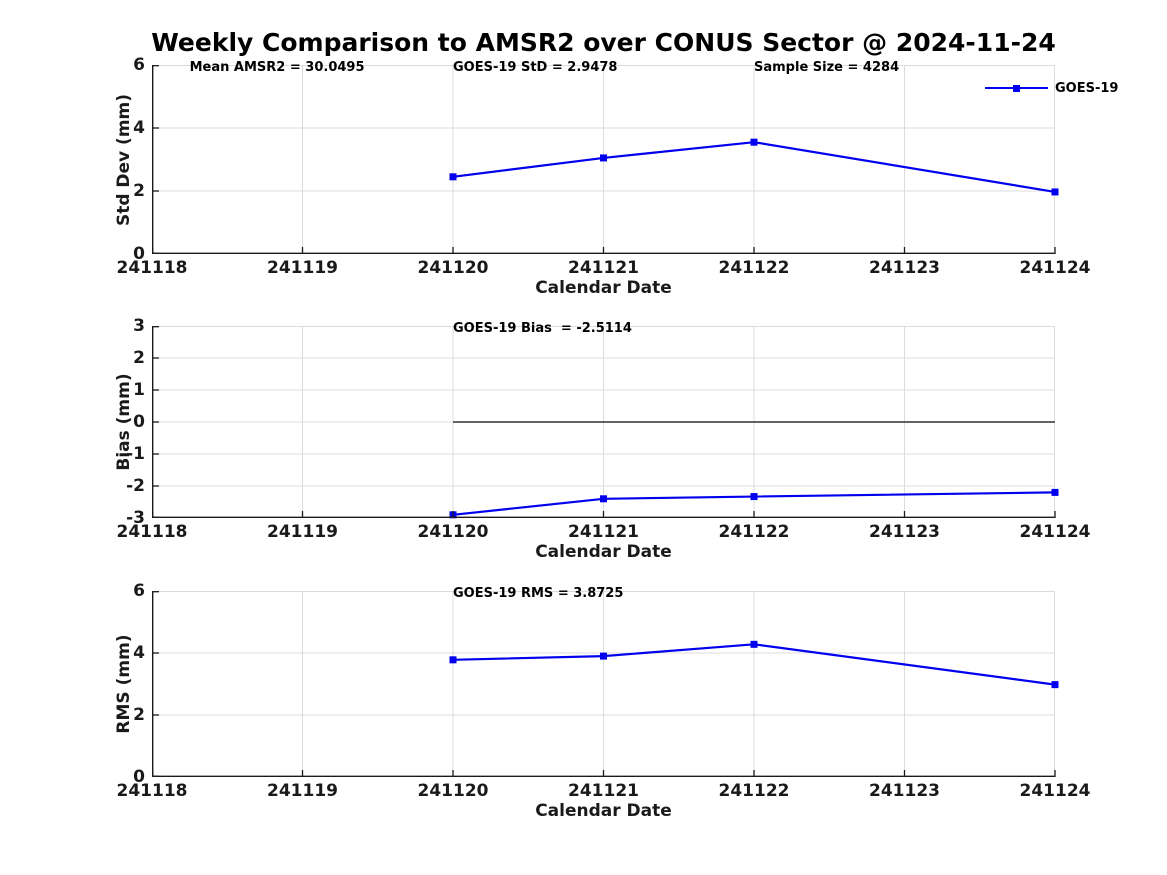 This screenshot has height=875, width=1167. I want to click on y-tick-label: -1, so click(135, 454).